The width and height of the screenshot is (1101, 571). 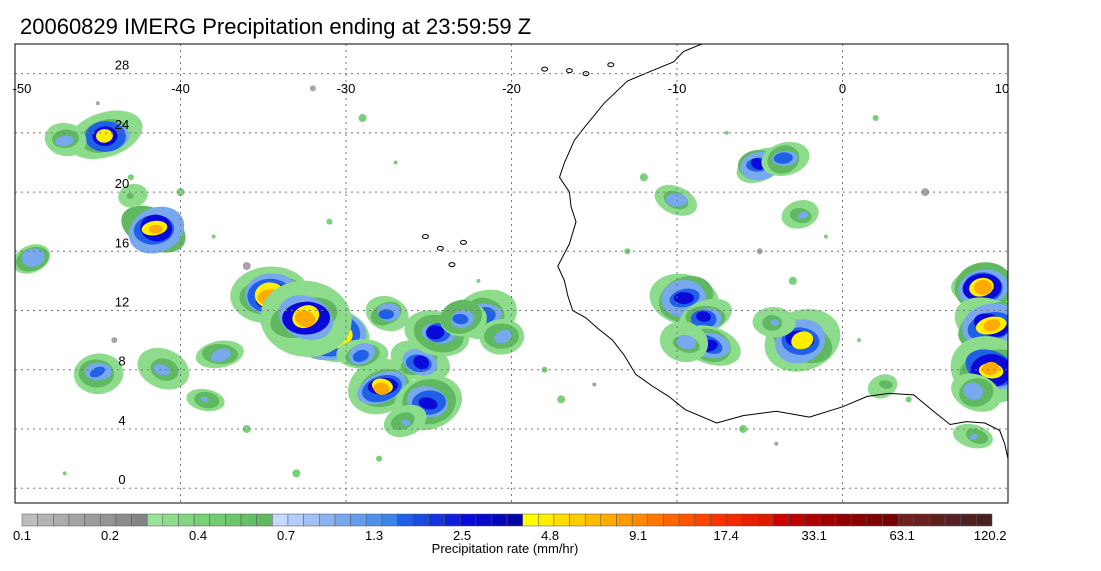 I want to click on colorbar-tick-label: 2.5, so click(x=462, y=535).